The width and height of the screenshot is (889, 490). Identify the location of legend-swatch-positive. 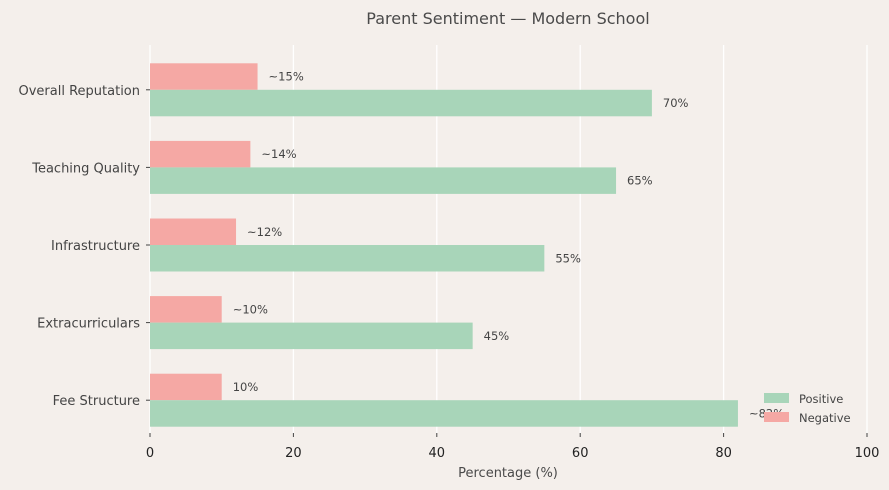
(776, 398).